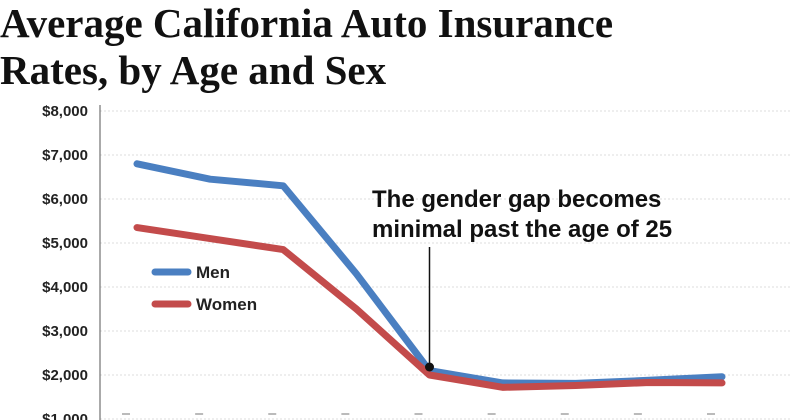  Describe the element at coordinates (193, 70) in the screenshot. I see `chart-title-line-2: Rates, by Age and Sex` at that location.